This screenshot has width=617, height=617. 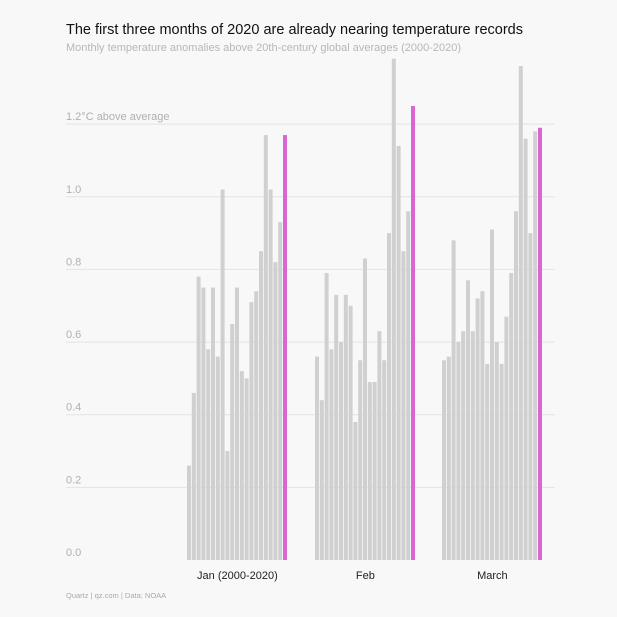 I want to click on x-tick-label: Jan (2000-2020), so click(x=237, y=576).